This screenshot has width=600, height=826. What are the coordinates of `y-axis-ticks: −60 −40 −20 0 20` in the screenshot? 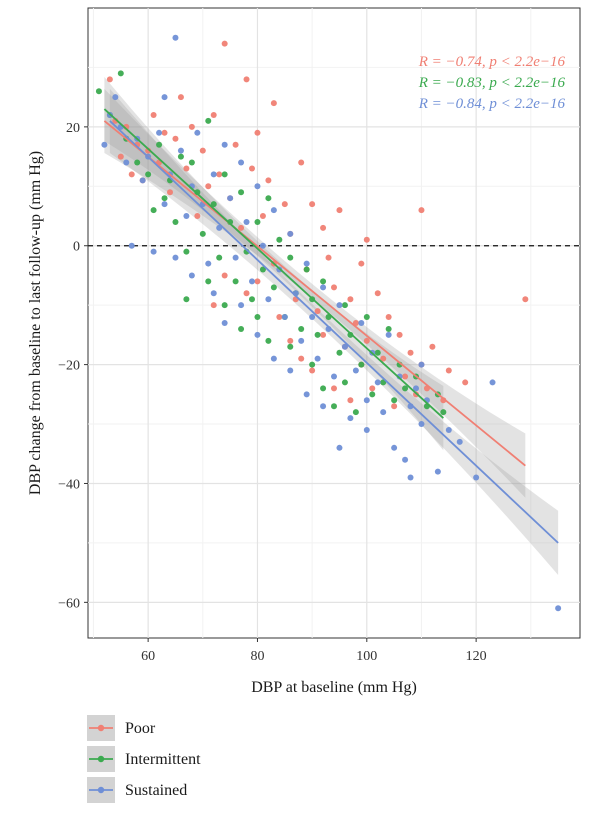 It's located at (73, 366).